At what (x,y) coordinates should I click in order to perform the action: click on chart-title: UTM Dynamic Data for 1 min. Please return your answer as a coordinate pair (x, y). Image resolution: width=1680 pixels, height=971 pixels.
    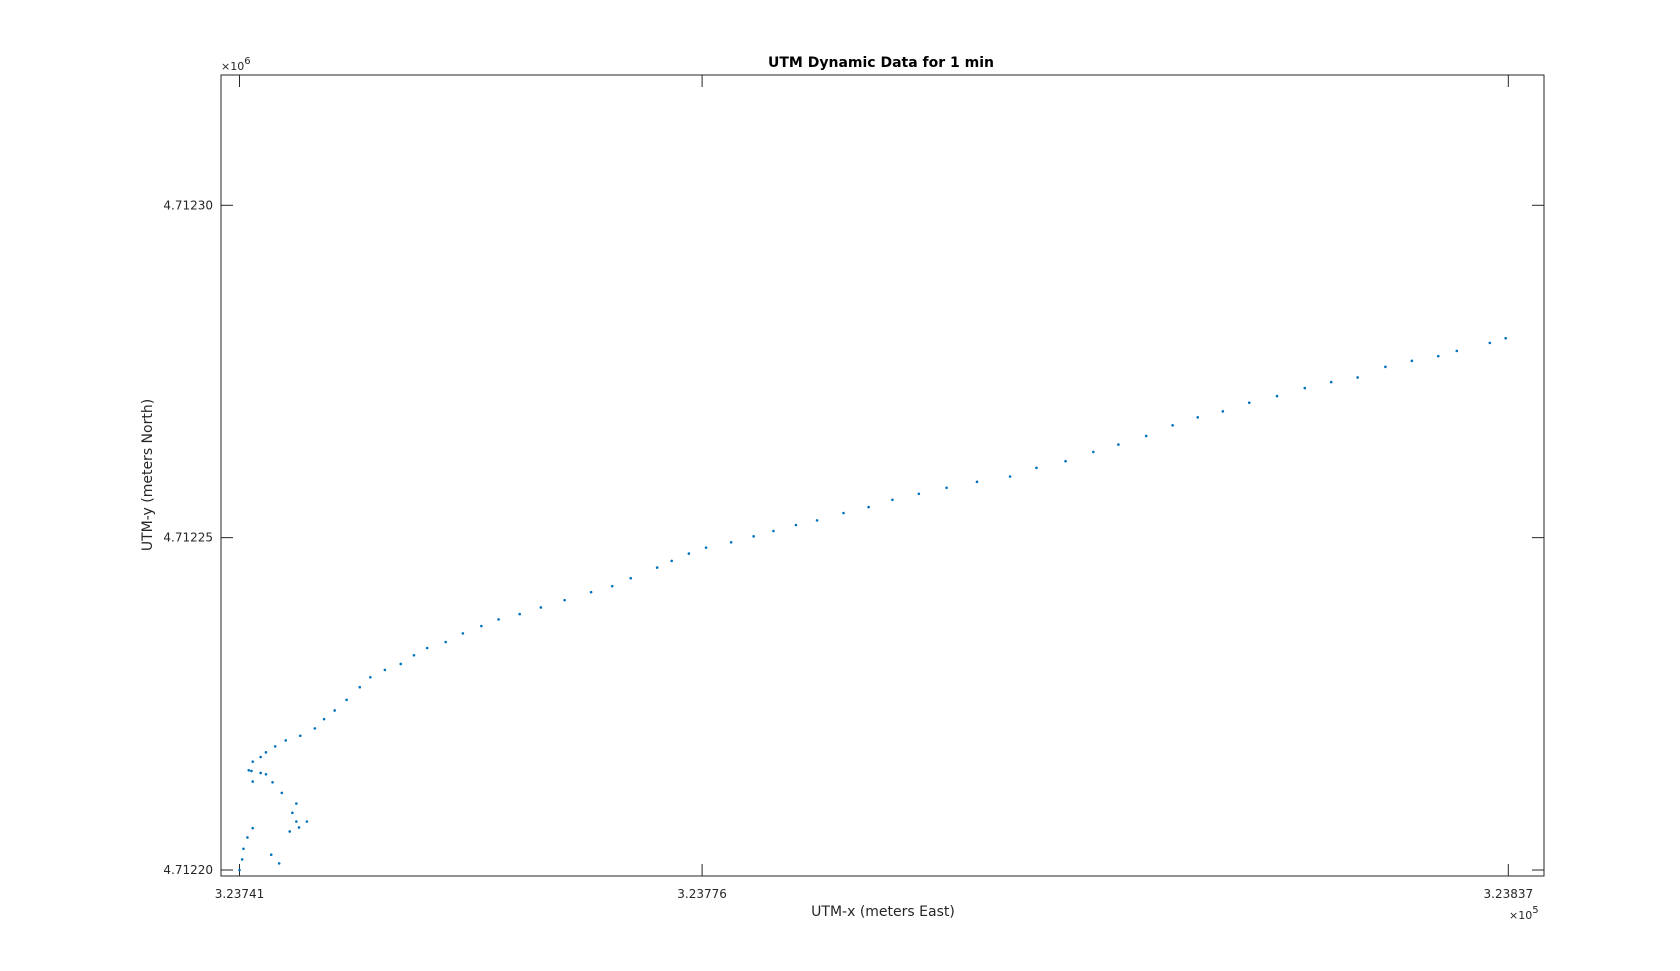
    Looking at the image, I should click on (881, 63).